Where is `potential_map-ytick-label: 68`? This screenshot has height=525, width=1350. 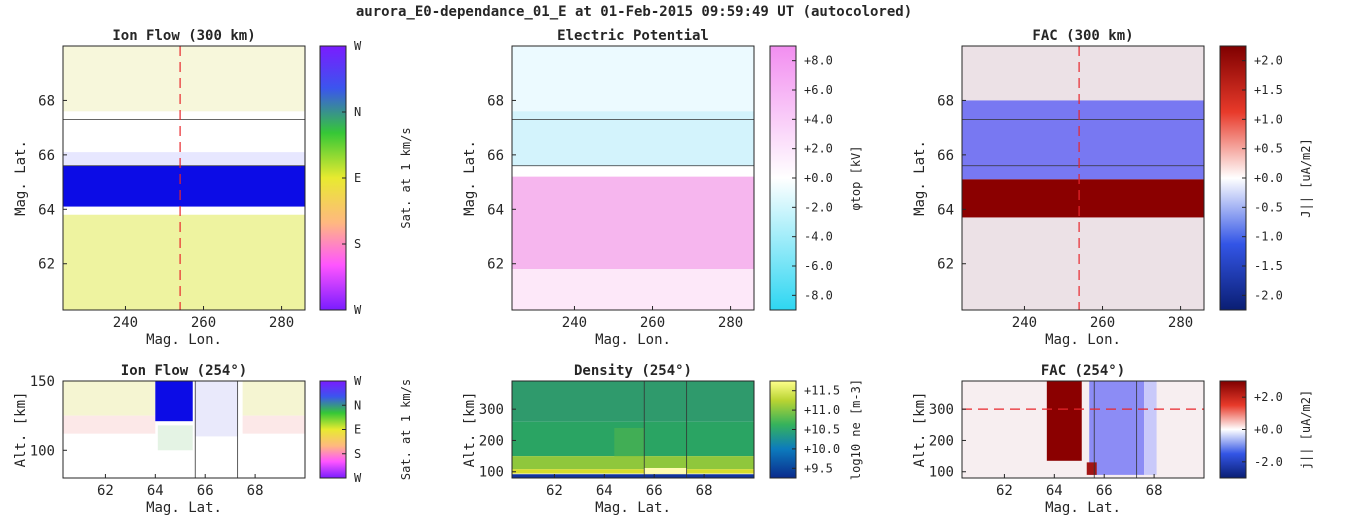
potential_map-ytick-label: 68 is located at coordinates (495, 101).